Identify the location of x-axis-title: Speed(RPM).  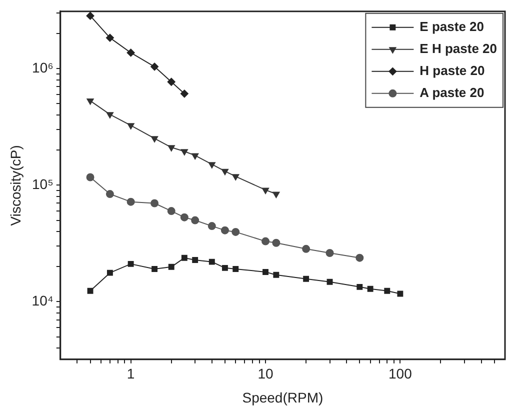
(283, 397).